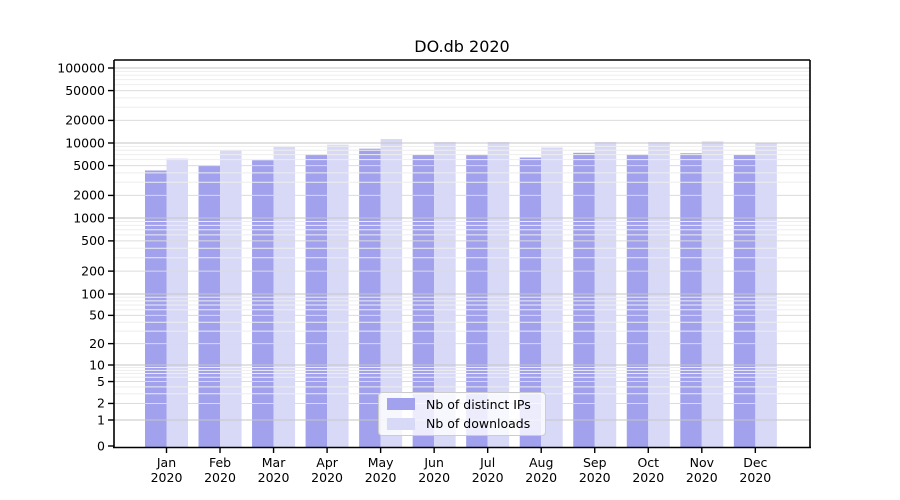  I want to click on bar-downloads-dec, so click(766, 295).